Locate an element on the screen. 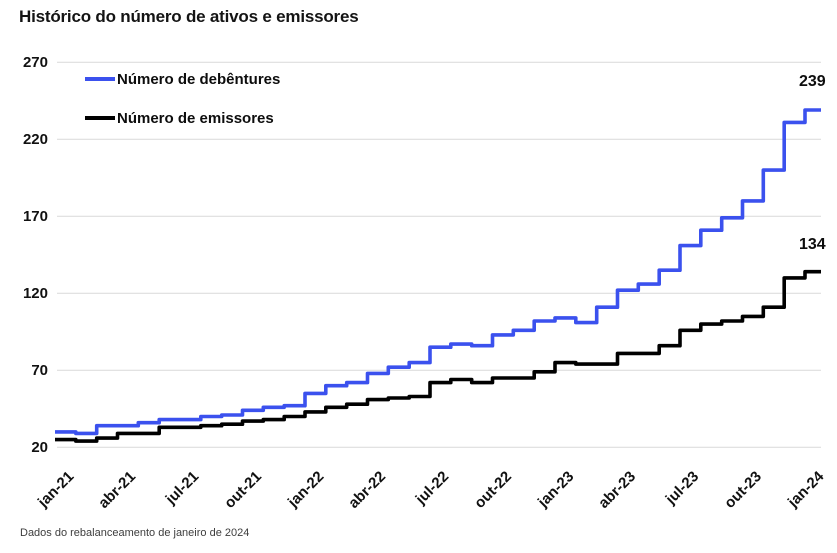  emissores-line-swatch is located at coordinates (100, 118).